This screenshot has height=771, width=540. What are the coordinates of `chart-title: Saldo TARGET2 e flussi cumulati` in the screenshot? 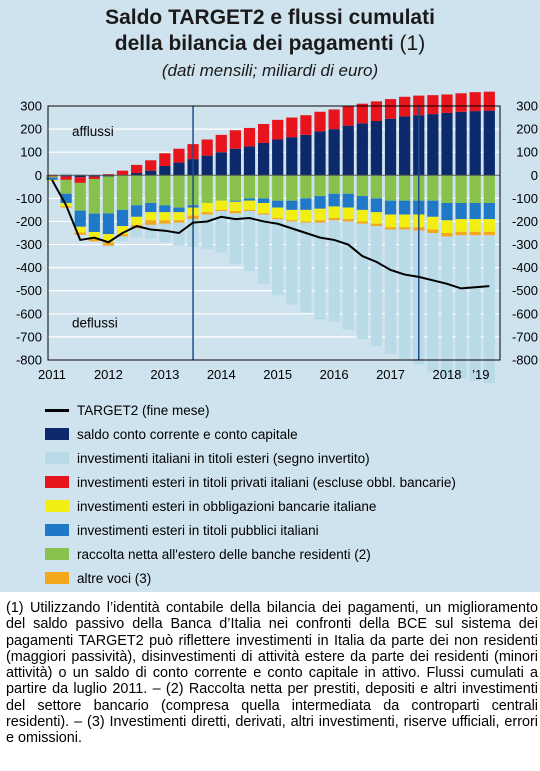 It's located at (270, 17).